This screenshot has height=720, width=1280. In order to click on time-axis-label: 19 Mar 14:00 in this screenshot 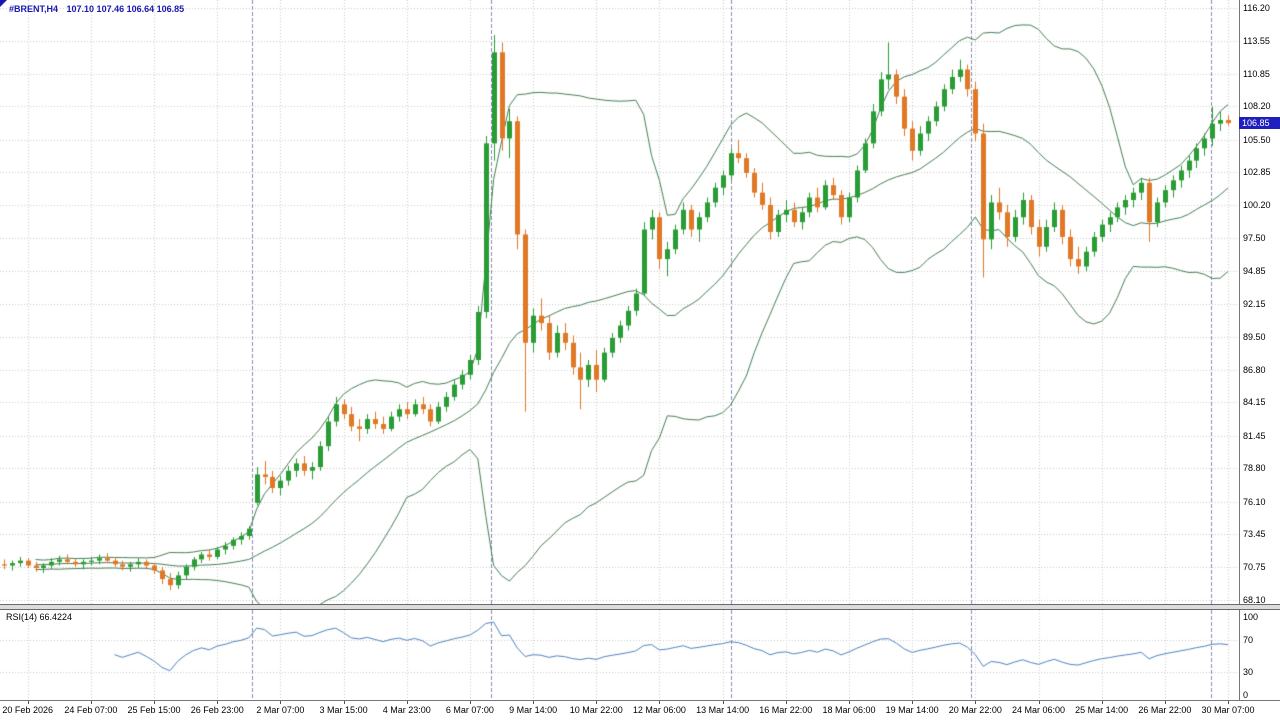, I will do `click(912, 710)`.